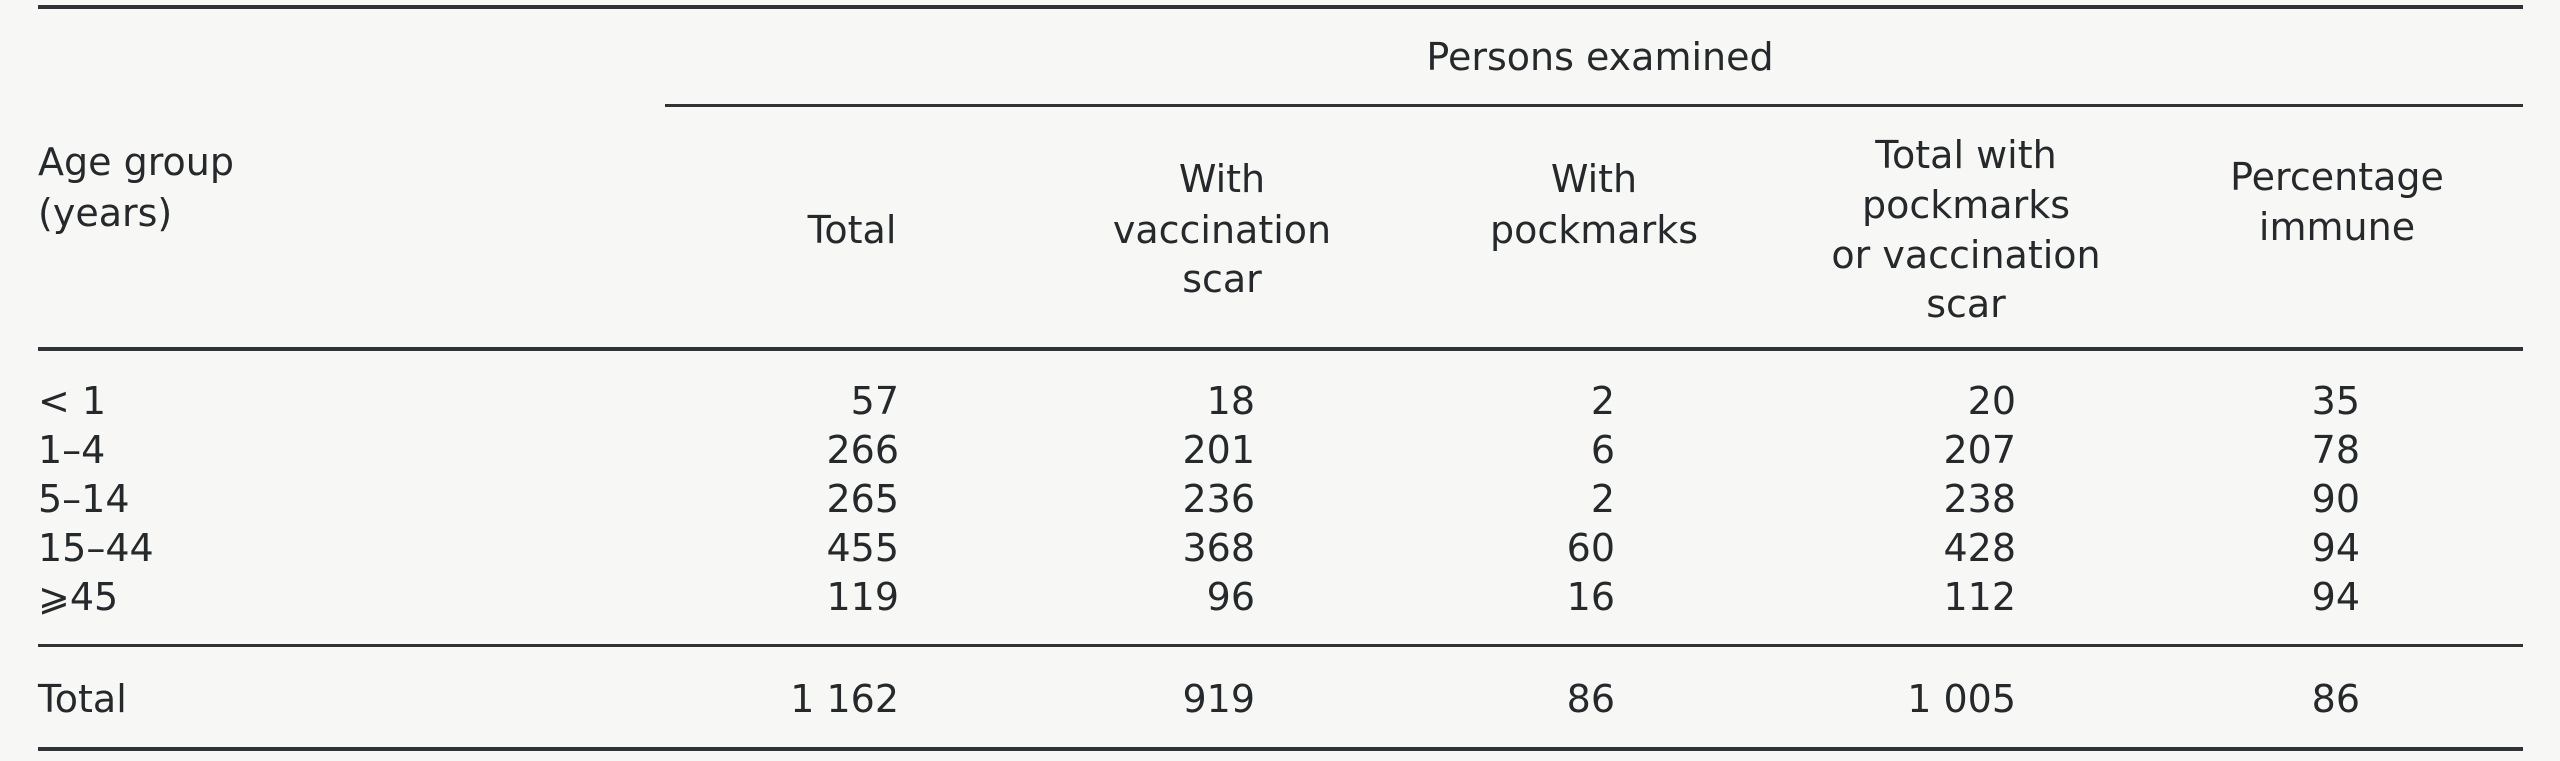  What do you see at coordinates (78, 597) in the screenshot?
I see `row-age-label: ⩾45` at bounding box center [78, 597].